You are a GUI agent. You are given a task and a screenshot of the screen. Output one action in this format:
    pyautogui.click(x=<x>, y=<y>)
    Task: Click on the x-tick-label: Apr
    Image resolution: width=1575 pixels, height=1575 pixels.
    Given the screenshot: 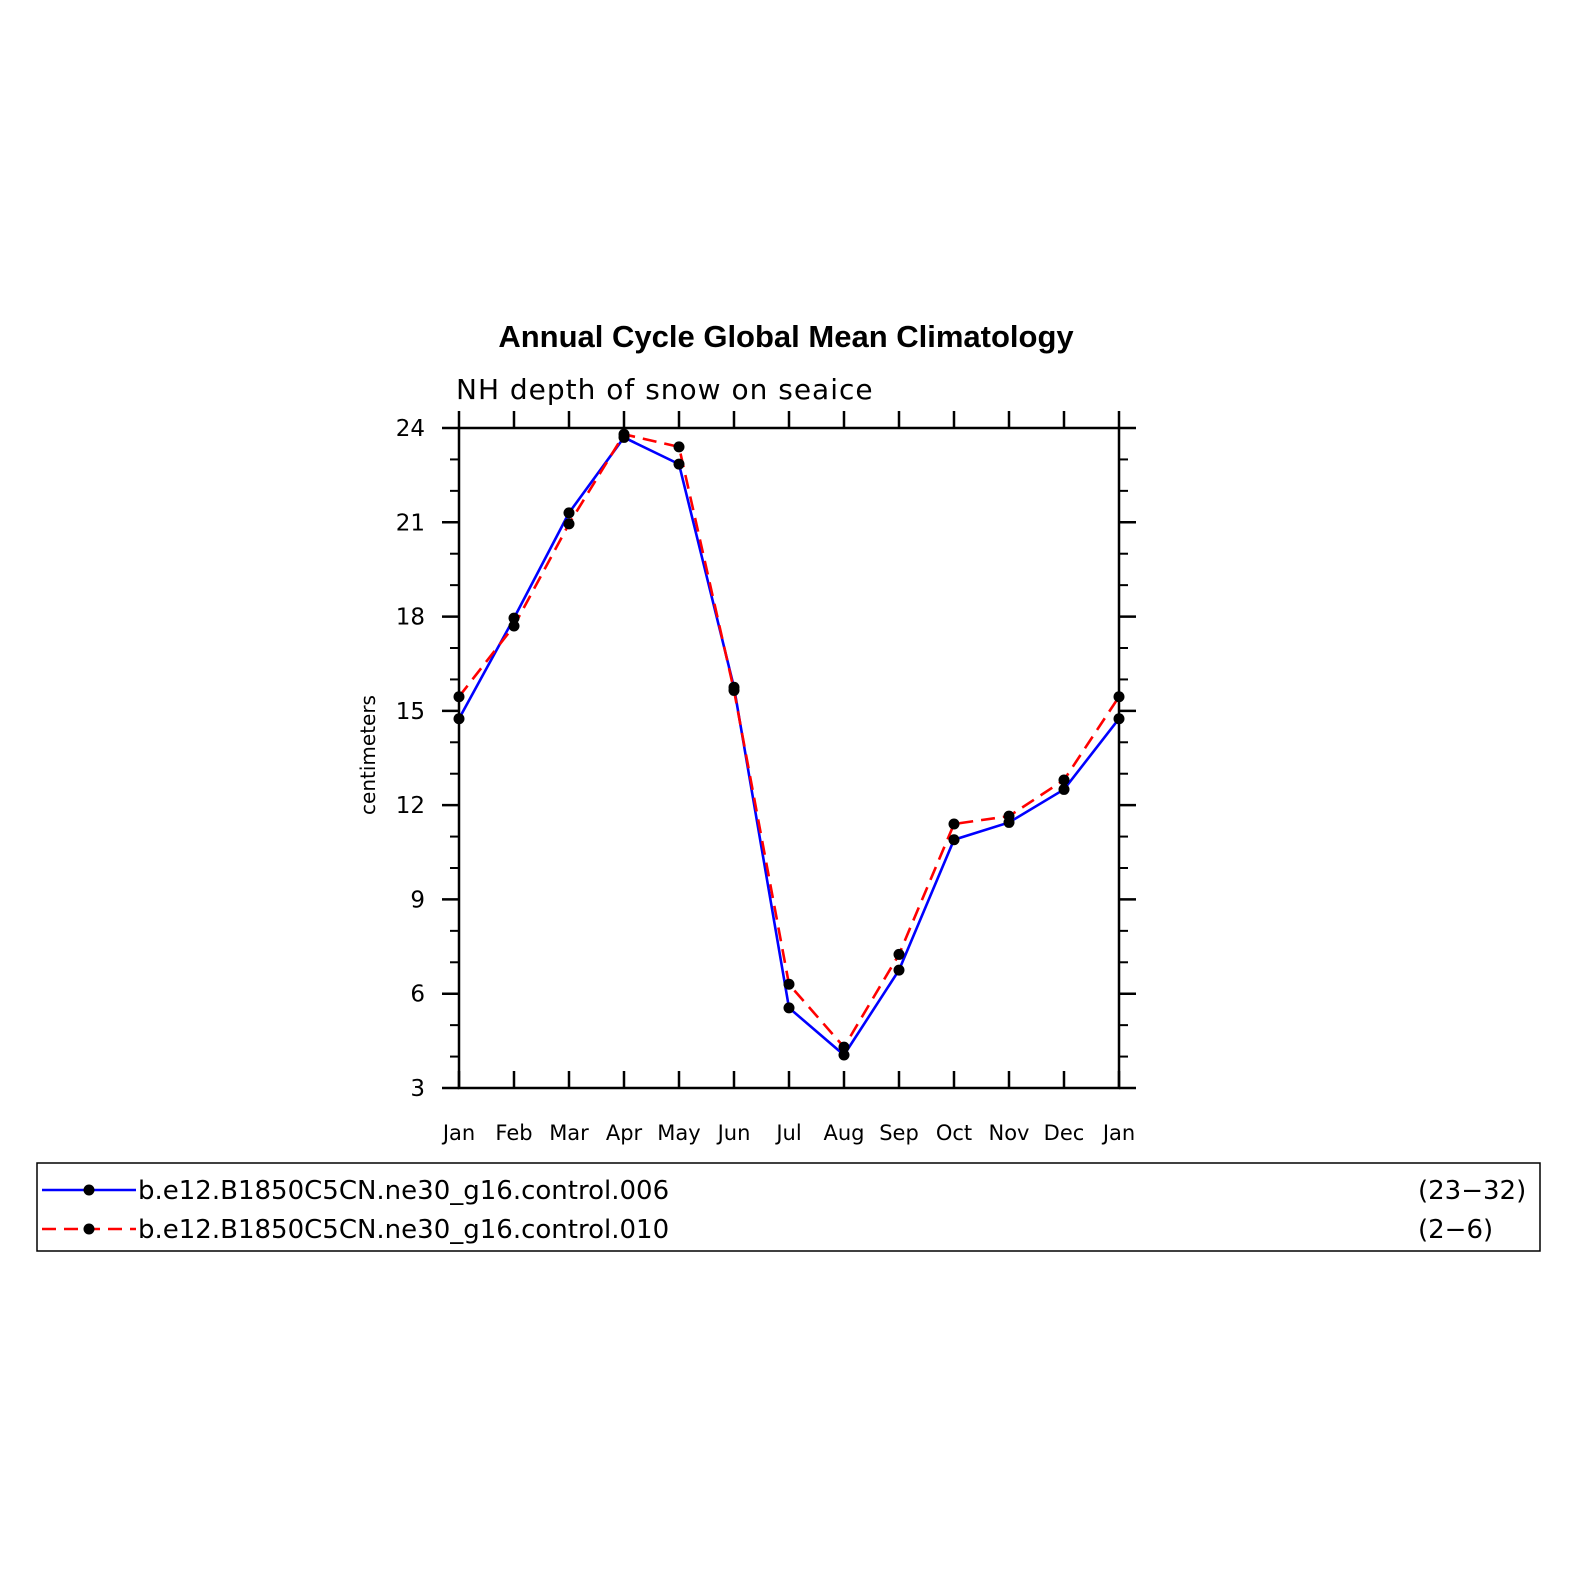 What is the action you would take?
    pyautogui.click(x=624, y=1133)
    